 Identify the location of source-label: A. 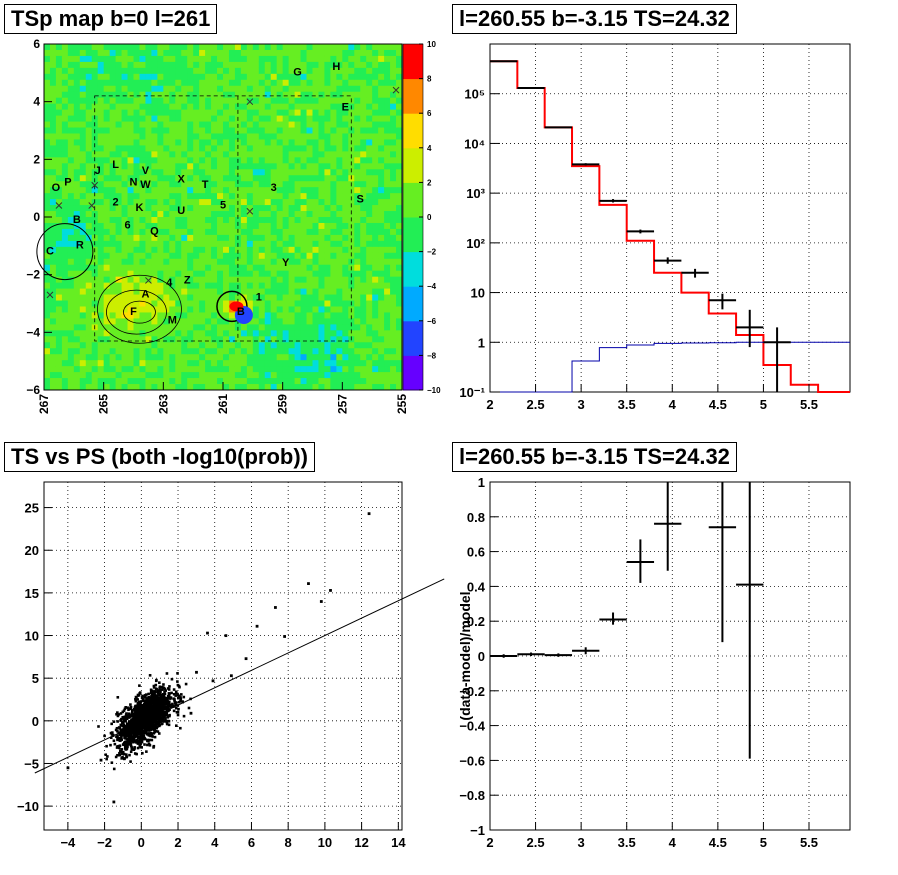
(145, 295).